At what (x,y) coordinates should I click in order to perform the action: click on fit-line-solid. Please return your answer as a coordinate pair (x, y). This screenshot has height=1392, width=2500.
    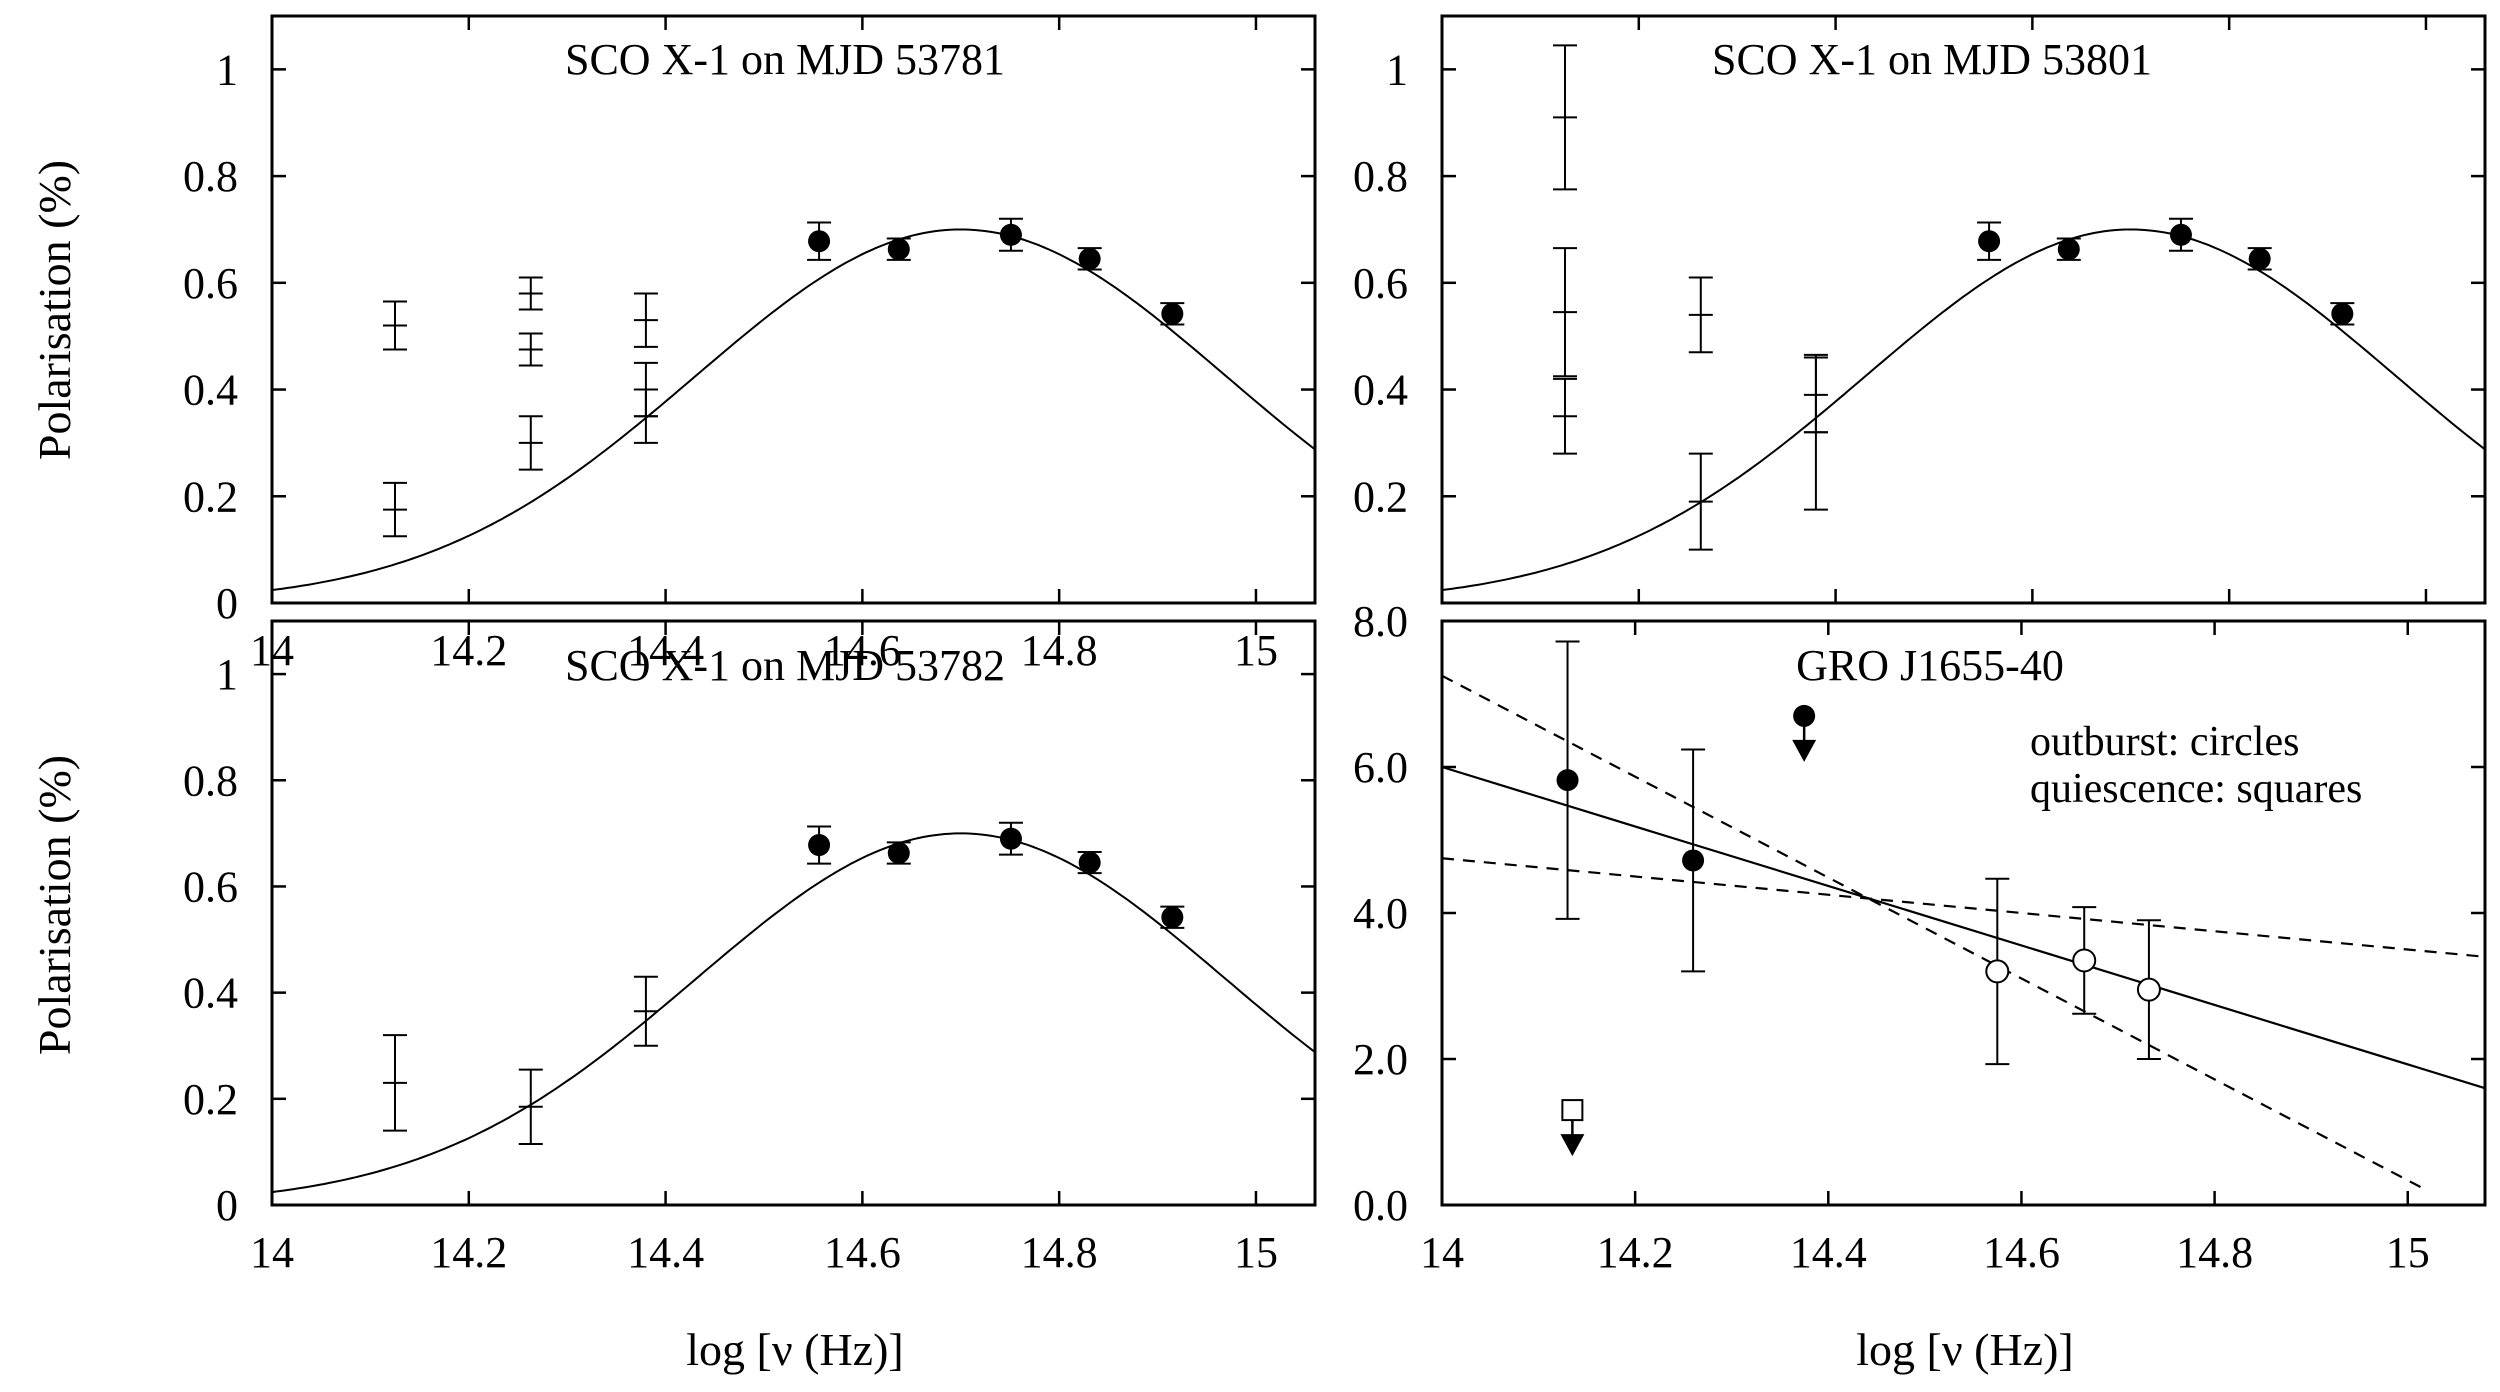
    Looking at the image, I should click on (1963, 927).